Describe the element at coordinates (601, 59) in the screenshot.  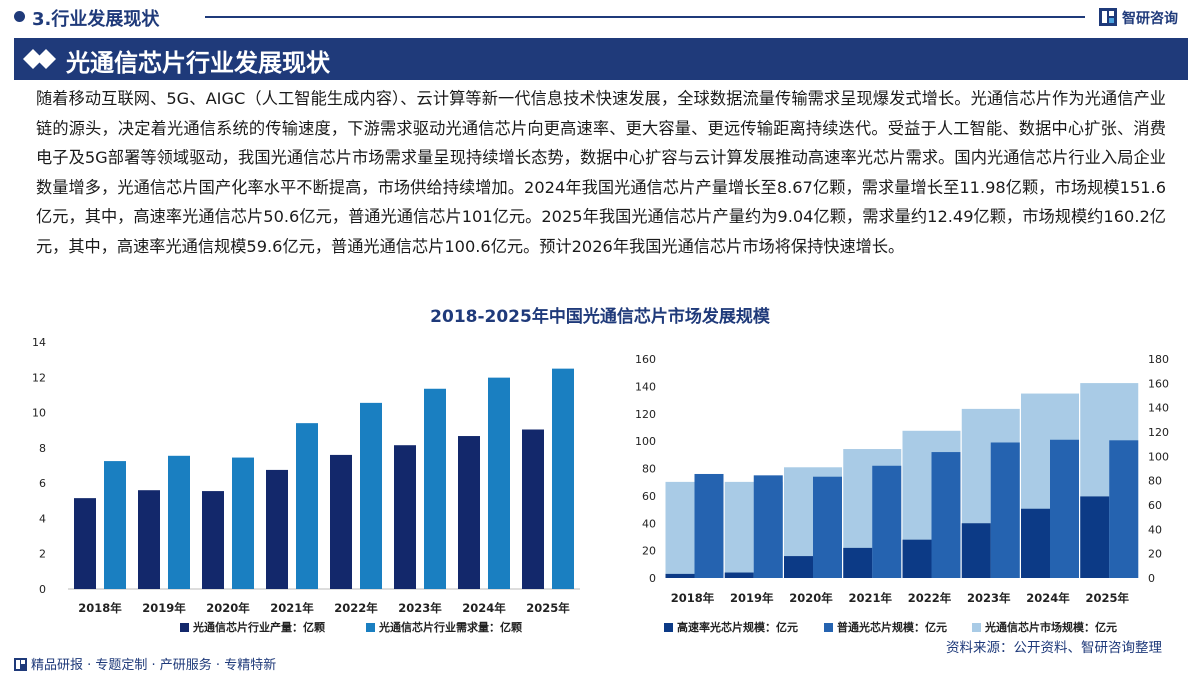
I see `title-banner: 光通信芯片行业发展现状` at that location.